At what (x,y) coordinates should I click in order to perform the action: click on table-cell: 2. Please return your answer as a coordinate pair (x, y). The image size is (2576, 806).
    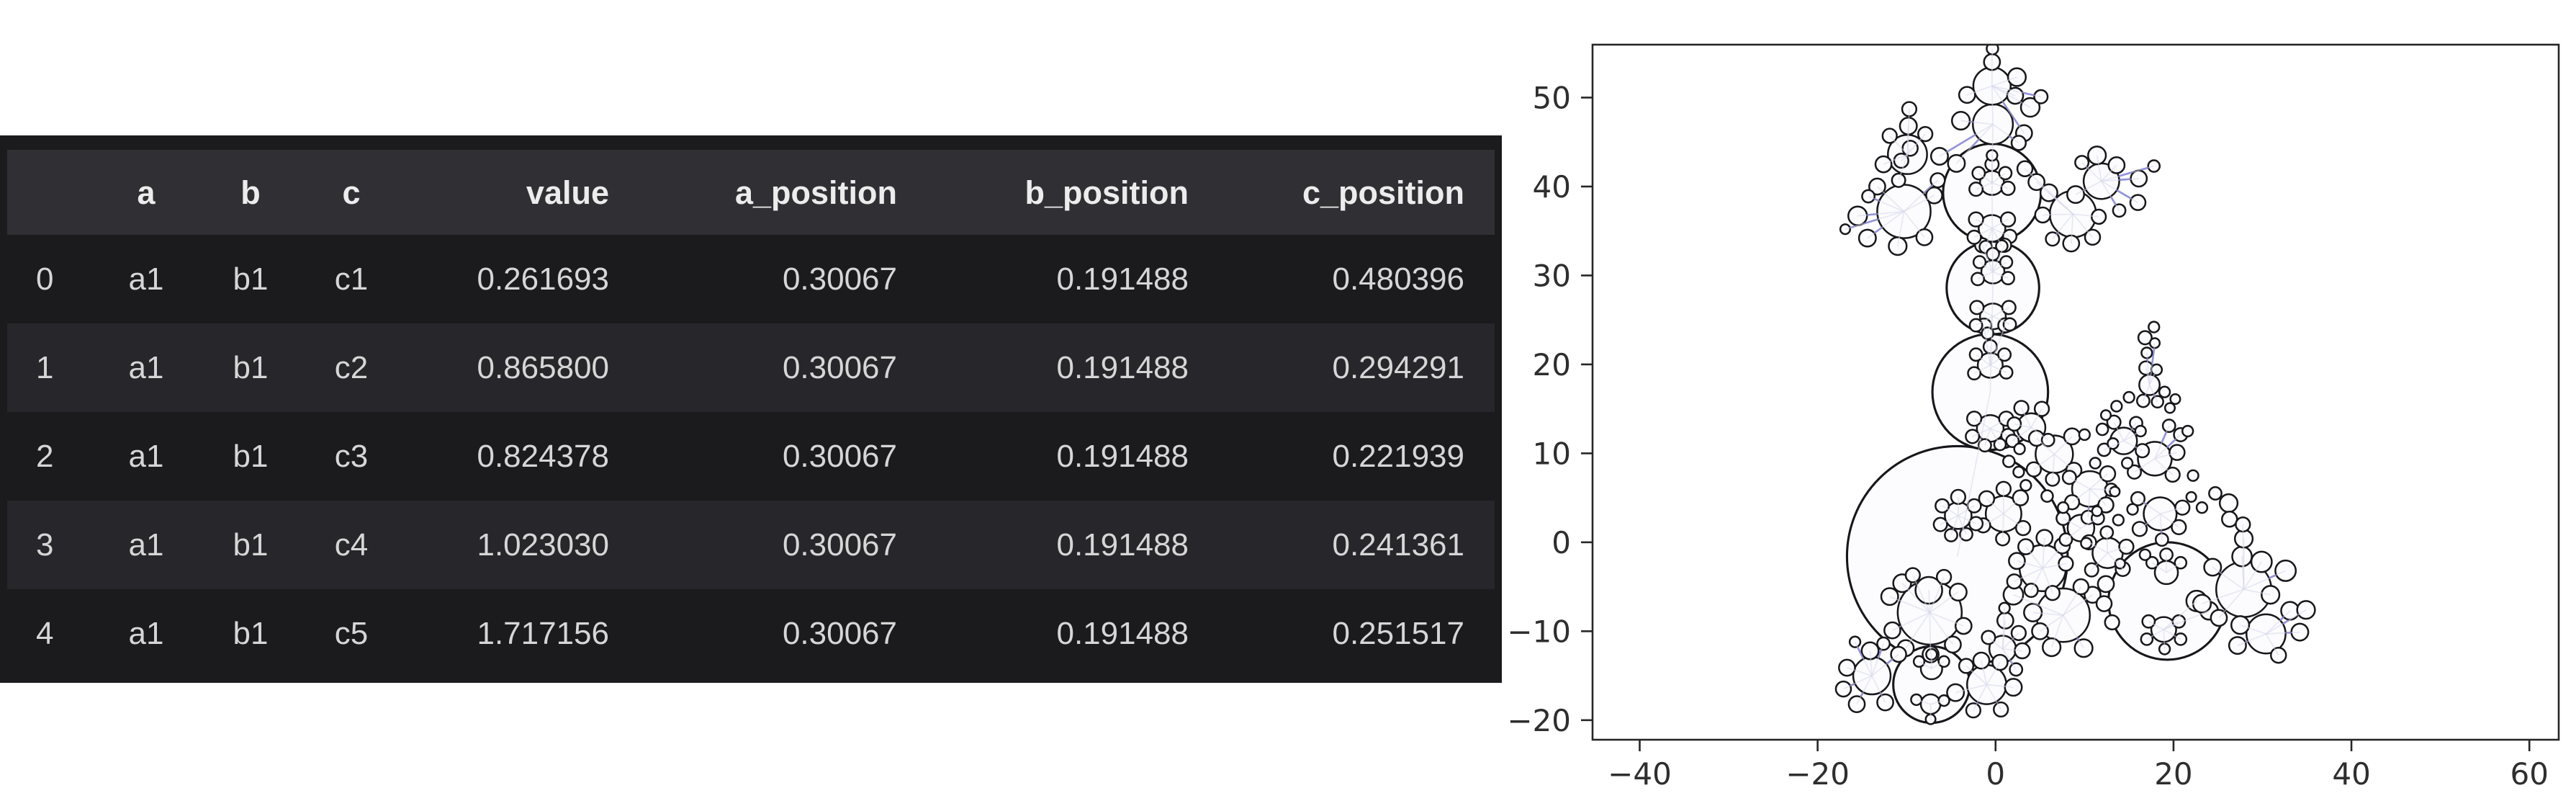
    Looking at the image, I should click on (49, 456).